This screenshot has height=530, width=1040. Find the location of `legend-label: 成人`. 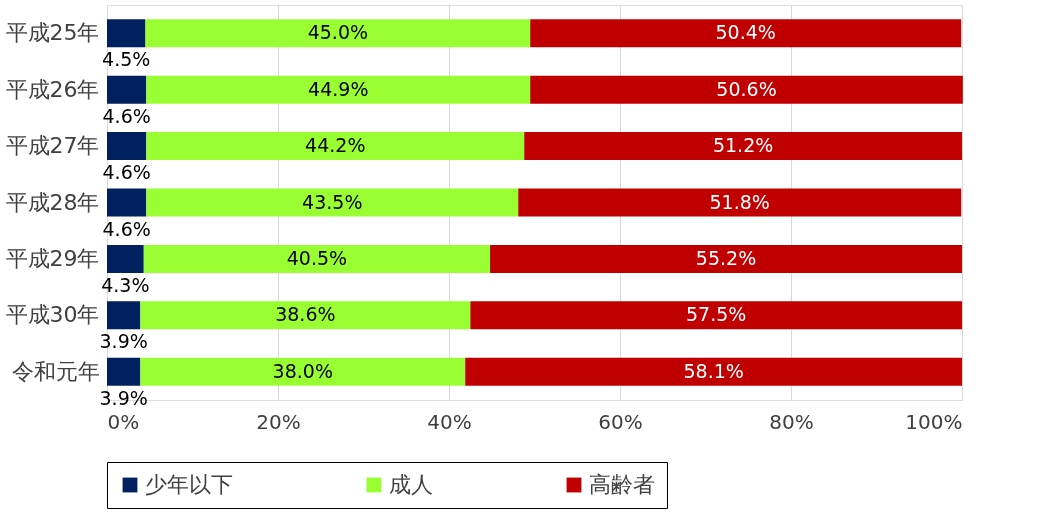

legend-label: 成人 is located at coordinates (411, 484).